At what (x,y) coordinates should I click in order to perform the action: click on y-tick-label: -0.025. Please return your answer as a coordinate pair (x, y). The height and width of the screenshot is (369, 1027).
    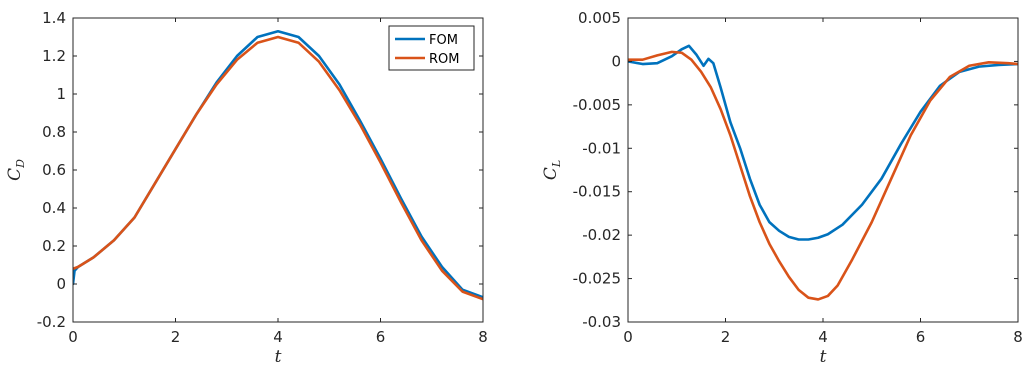
    Looking at the image, I should click on (597, 279).